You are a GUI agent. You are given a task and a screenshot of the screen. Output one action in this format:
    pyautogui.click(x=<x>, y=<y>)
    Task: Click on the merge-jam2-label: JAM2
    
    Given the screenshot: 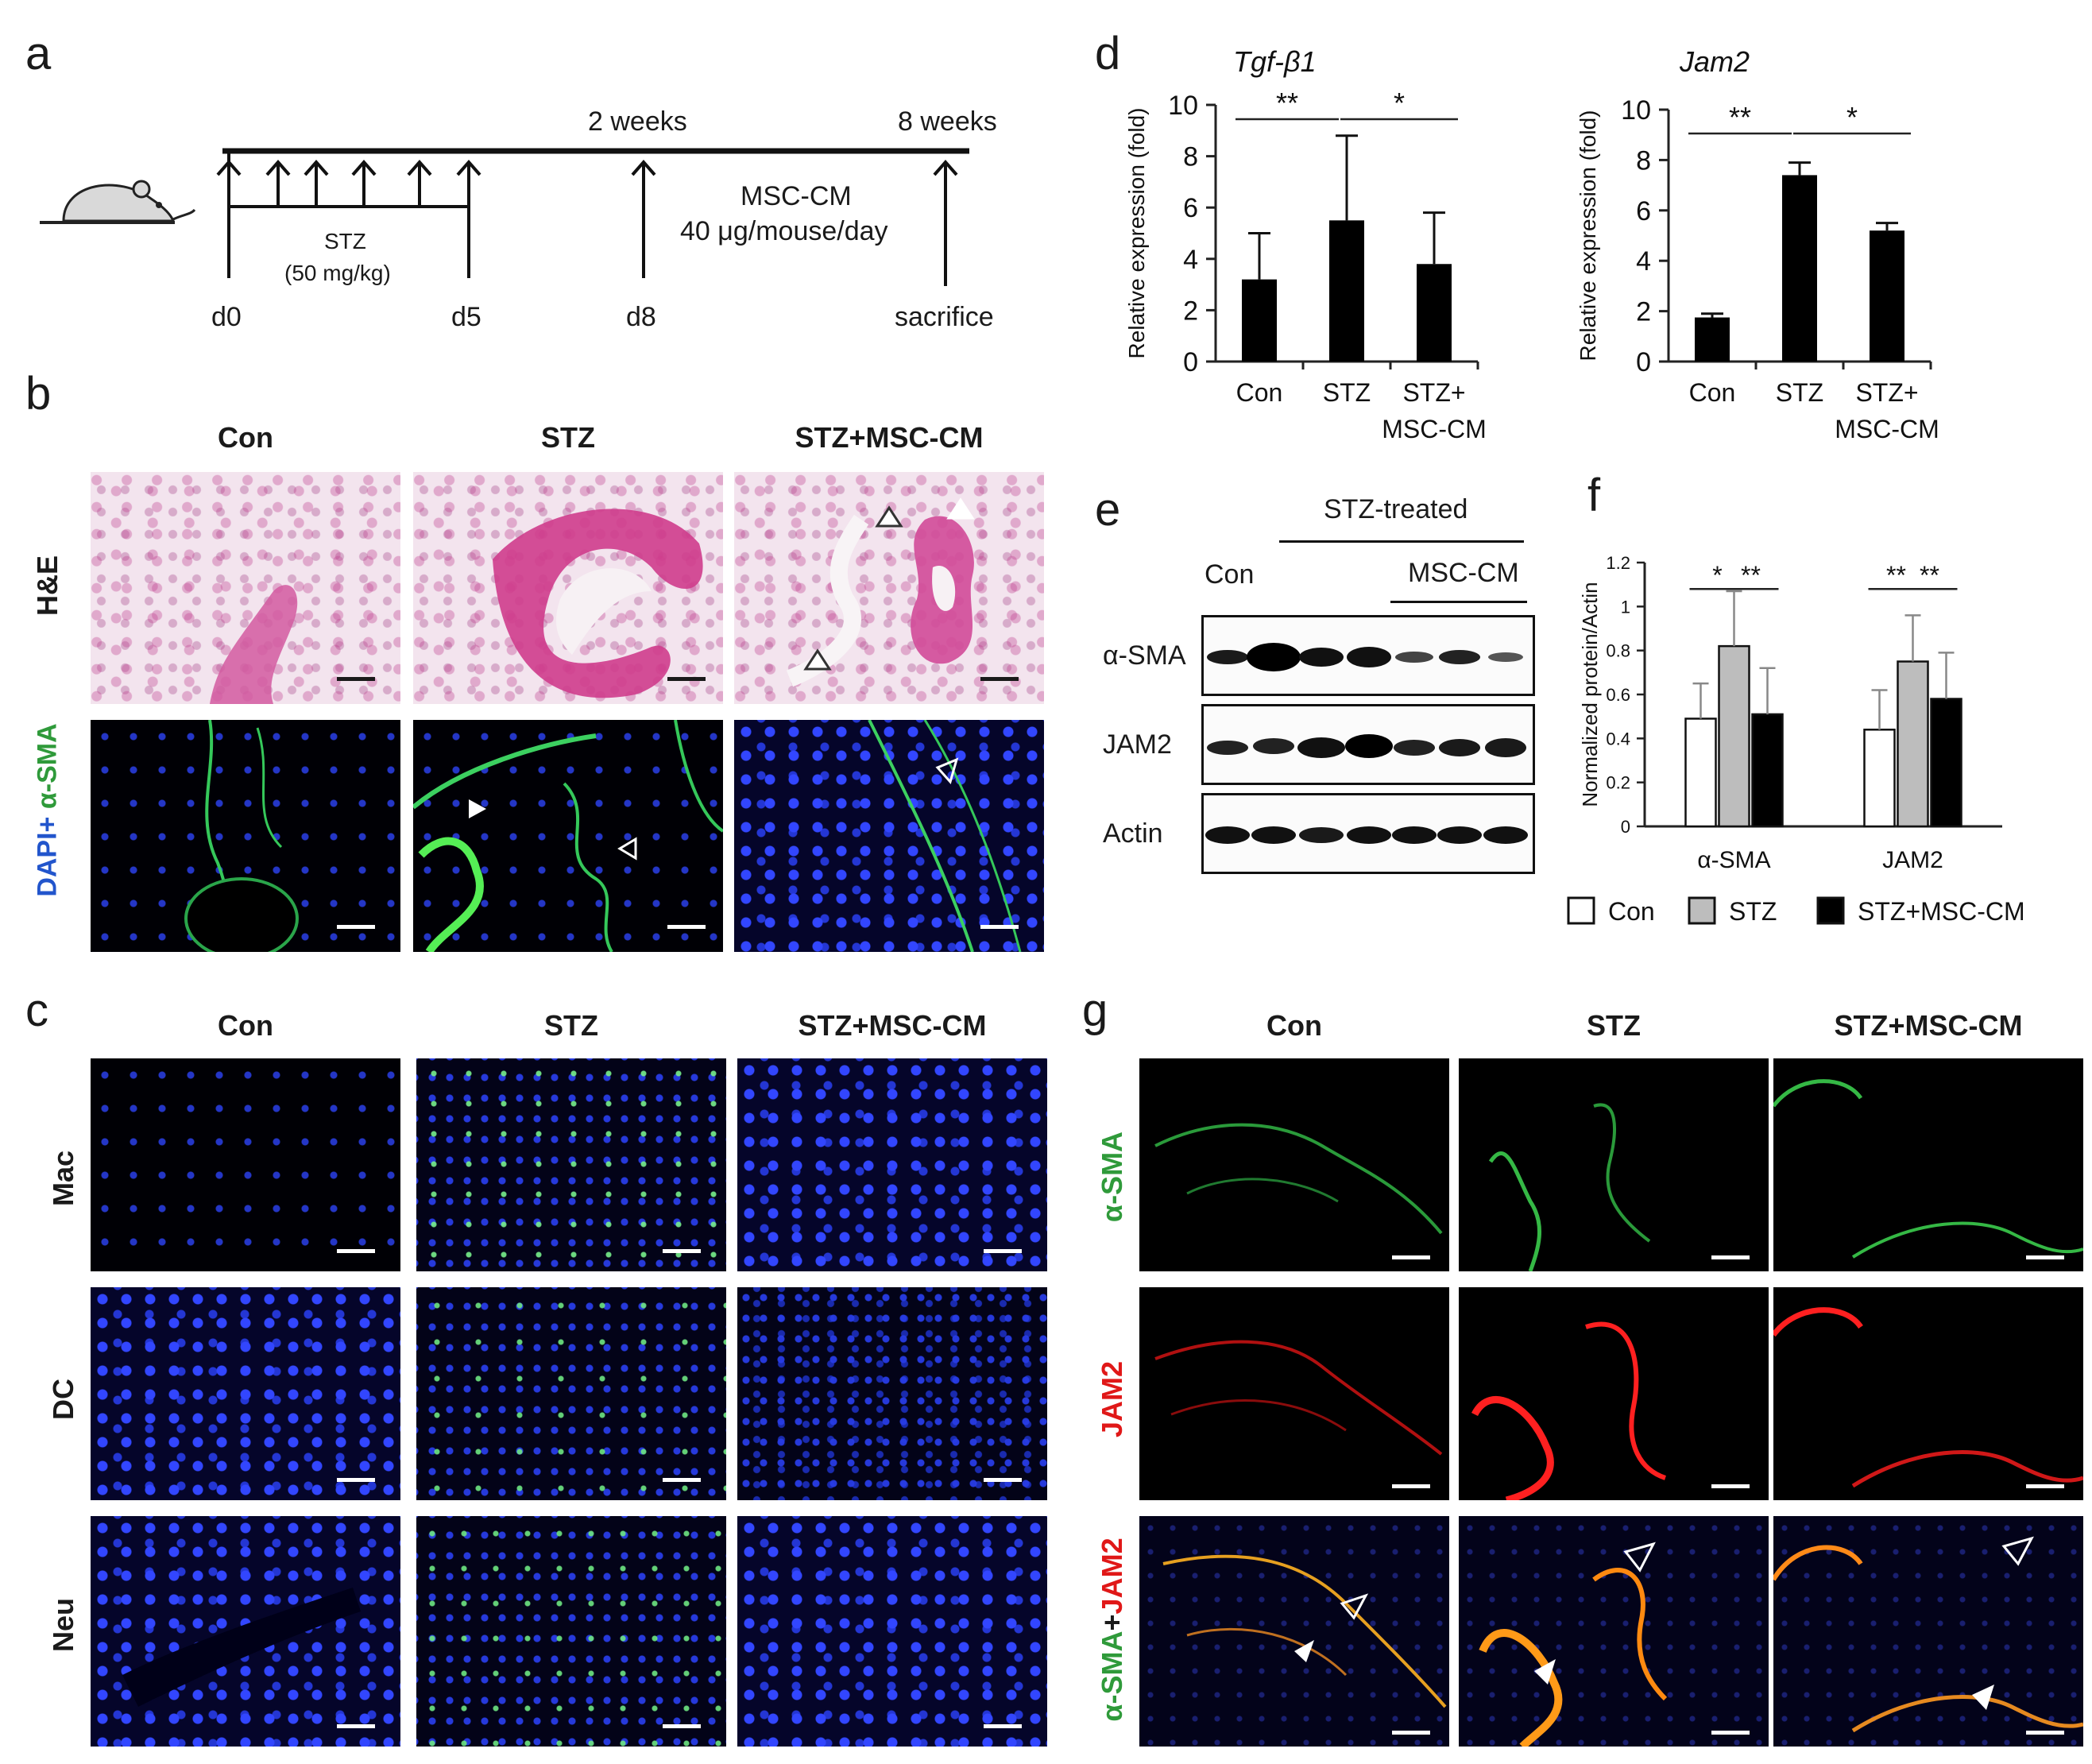 What is the action you would take?
    pyautogui.click(x=1112, y=1576)
    